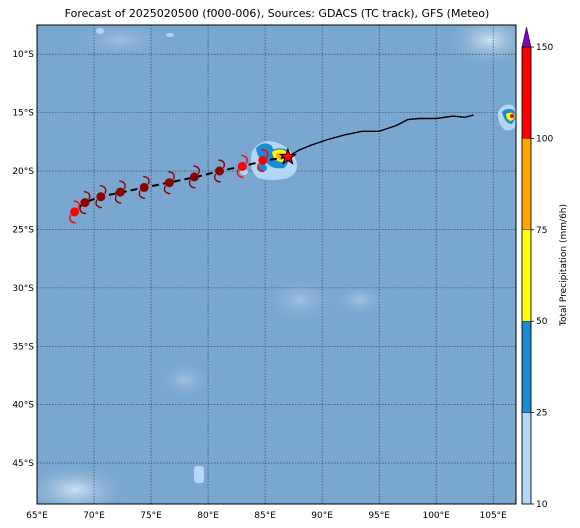 The height and width of the screenshot is (528, 580). What do you see at coordinates (542, 505) in the screenshot?
I see `colorbar-tick-label: 10` at bounding box center [542, 505].